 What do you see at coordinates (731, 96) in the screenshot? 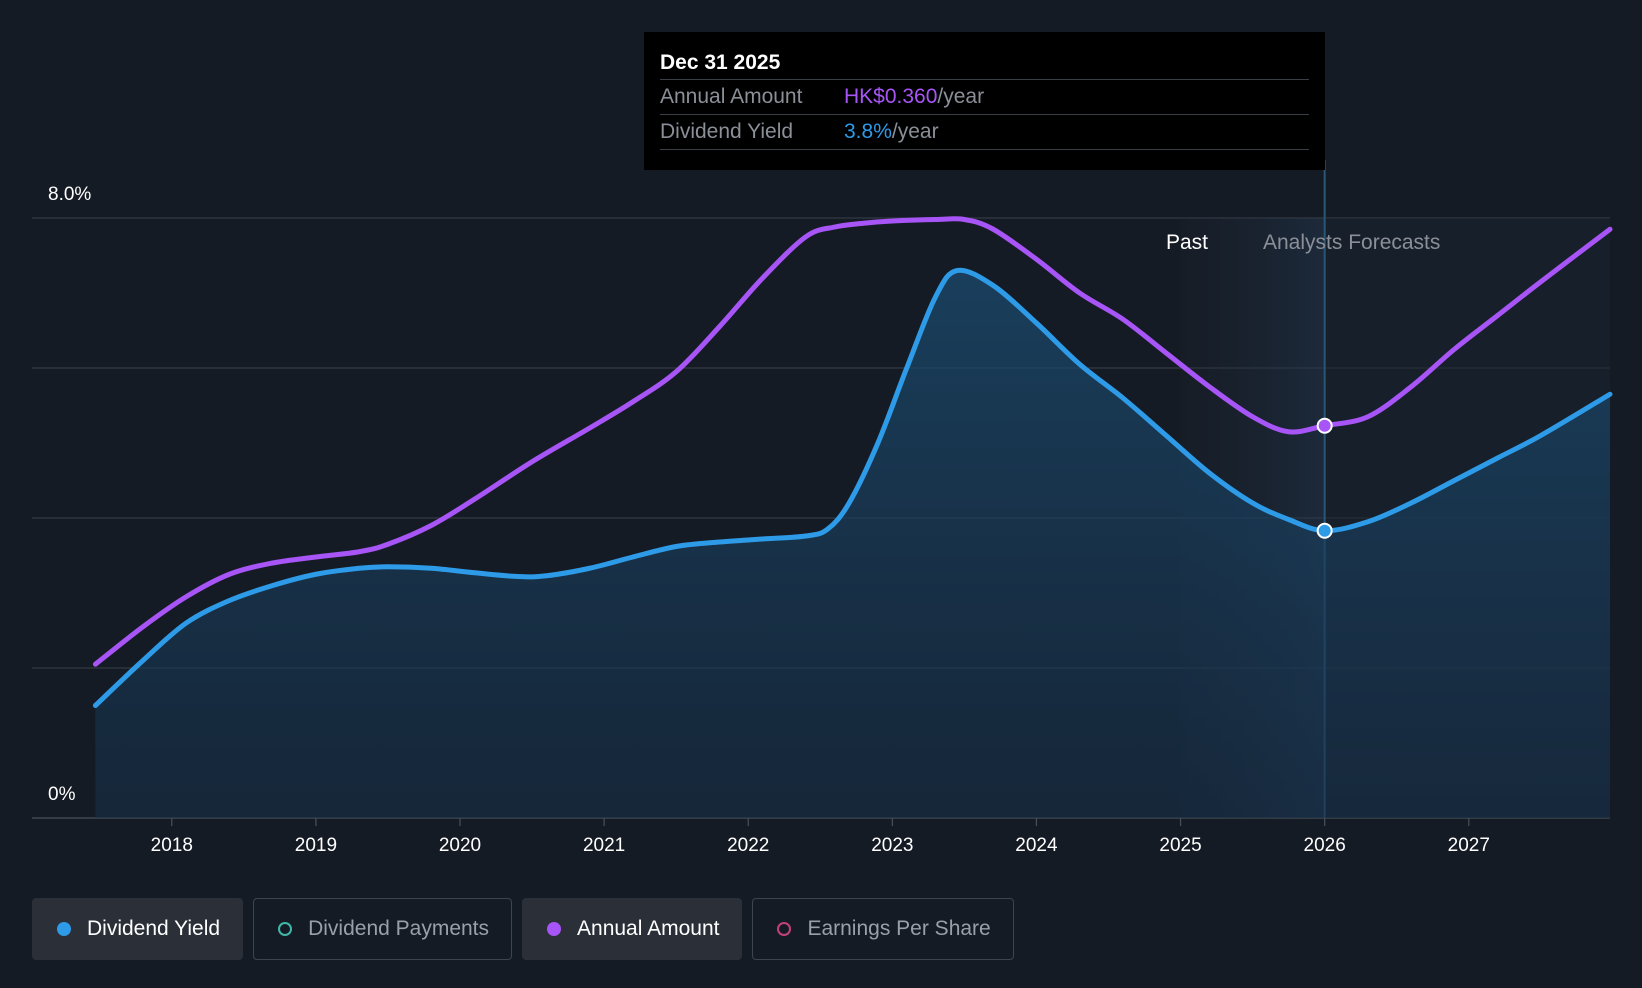
I see `tooltip-label: Annual Amount` at bounding box center [731, 96].